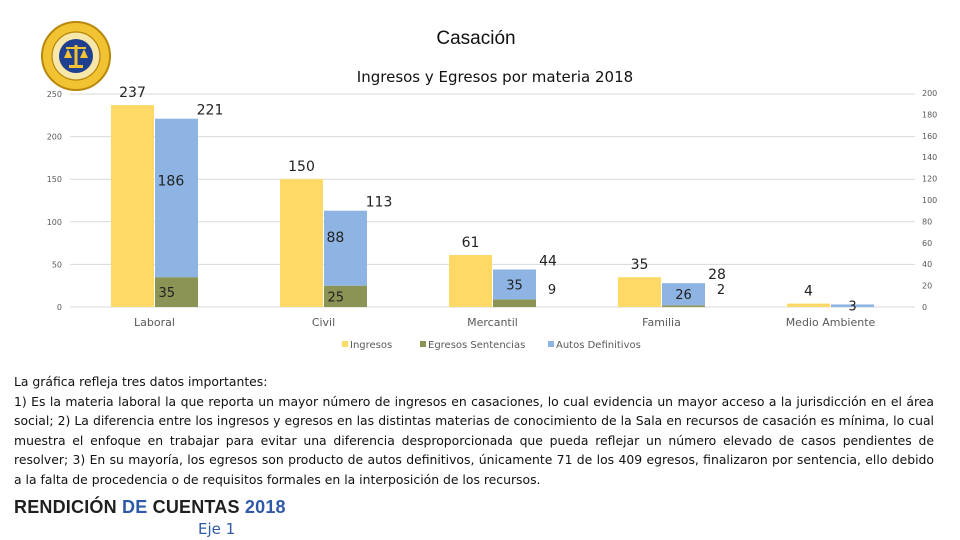  I want to click on legend-label: Ingresos, so click(371, 345).